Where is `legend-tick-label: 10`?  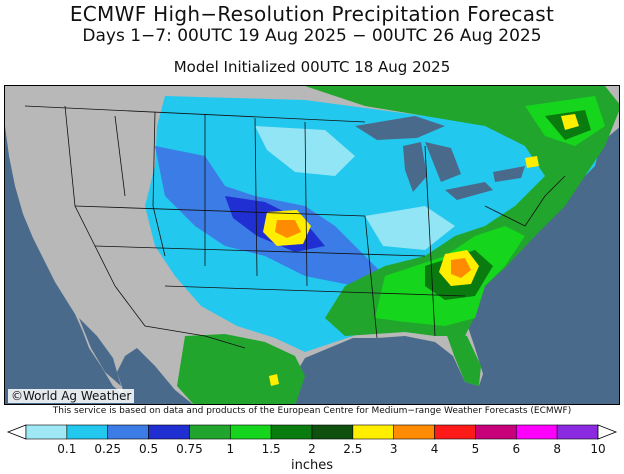 legend-tick-label: 10 is located at coordinates (597, 449).